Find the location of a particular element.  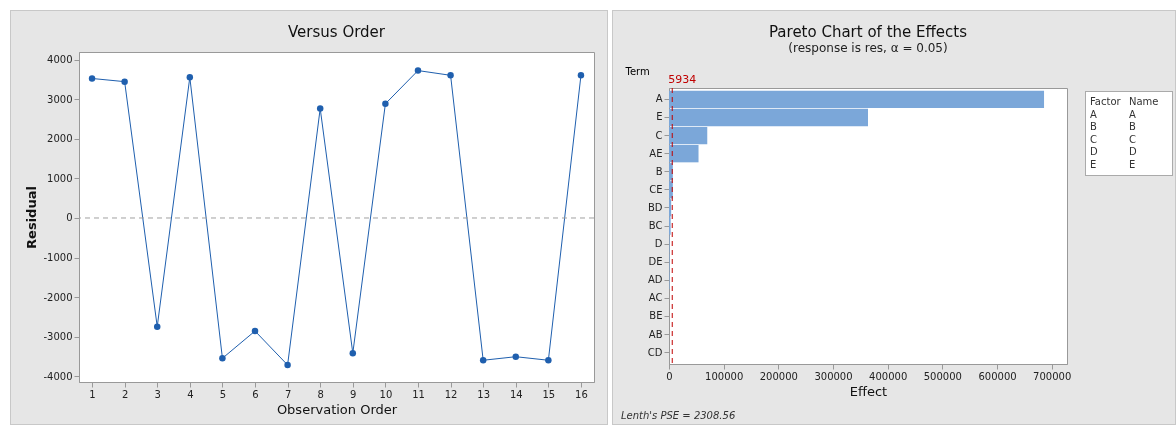

y-axis-title: Residual is located at coordinates (32, 217).